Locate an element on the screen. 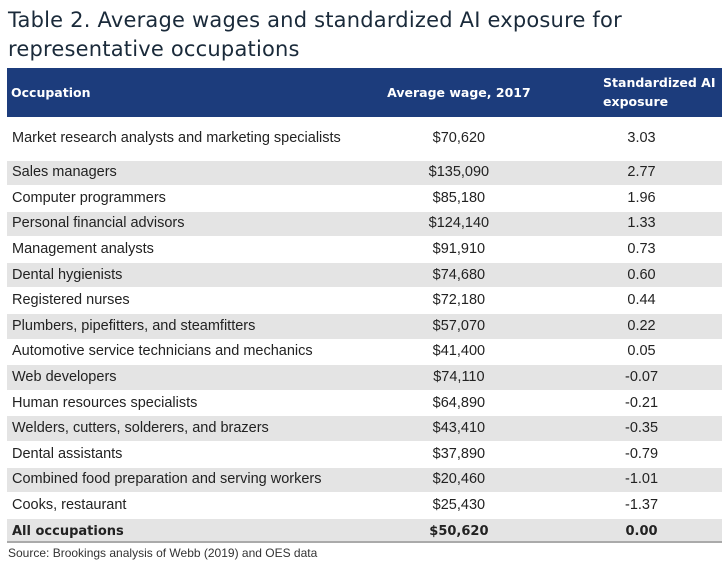  cell-exposure: 0.05 is located at coordinates (641, 351).